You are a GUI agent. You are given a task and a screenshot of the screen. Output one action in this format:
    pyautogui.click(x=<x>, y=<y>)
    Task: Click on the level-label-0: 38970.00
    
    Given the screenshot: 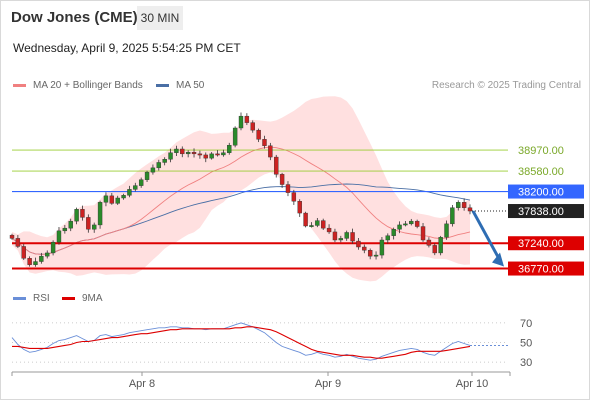 What is the action you would take?
    pyautogui.click(x=541, y=151)
    